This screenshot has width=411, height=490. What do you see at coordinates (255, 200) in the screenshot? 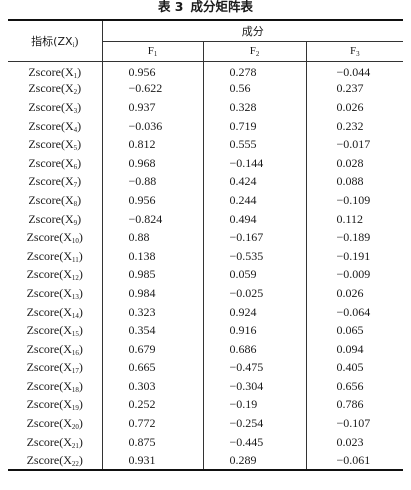
I see `cell-f2: 0.244` at bounding box center [255, 200].